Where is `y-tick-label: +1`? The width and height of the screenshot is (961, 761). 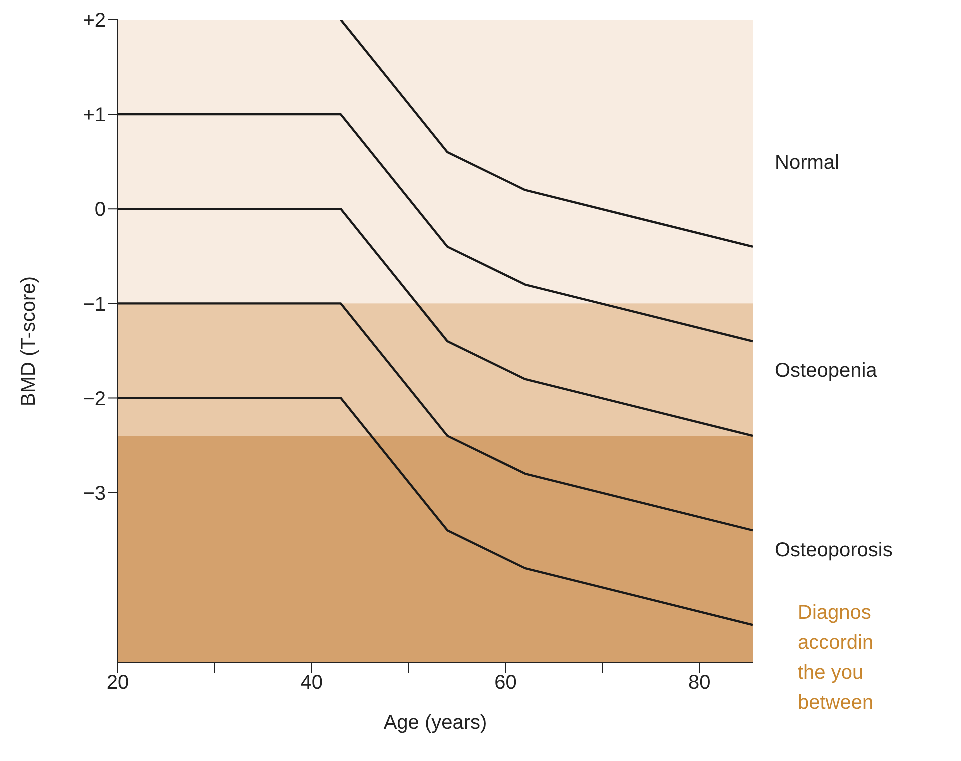
y-tick-label: +1 is located at coordinates (94, 115).